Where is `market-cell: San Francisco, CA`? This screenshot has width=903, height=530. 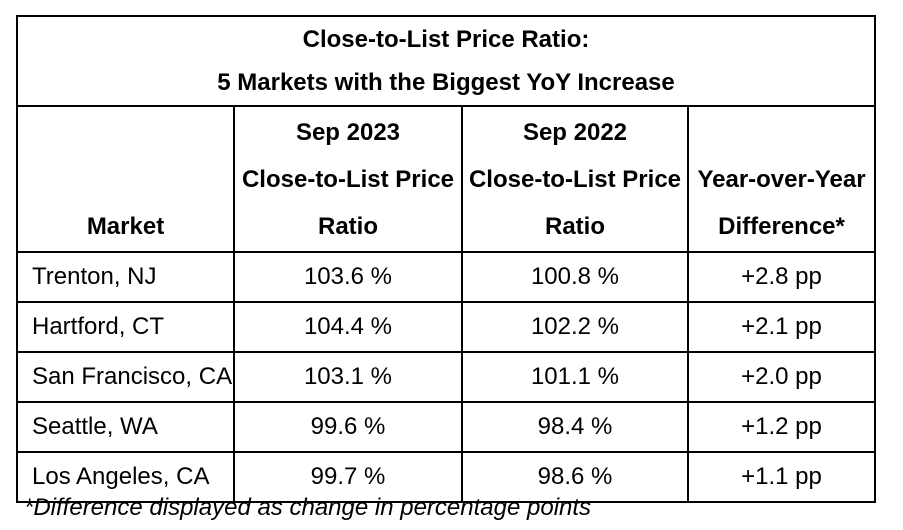 market-cell: San Francisco, CA is located at coordinates (125, 377).